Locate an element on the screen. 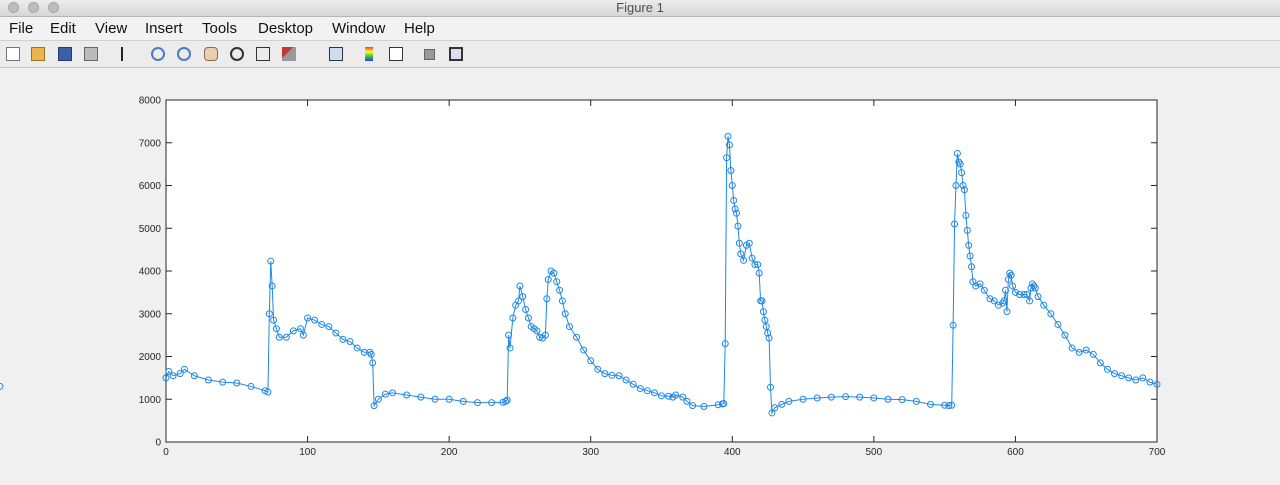 This screenshot has height=485, width=1280. link-icon is located at coordinates (336, 54).